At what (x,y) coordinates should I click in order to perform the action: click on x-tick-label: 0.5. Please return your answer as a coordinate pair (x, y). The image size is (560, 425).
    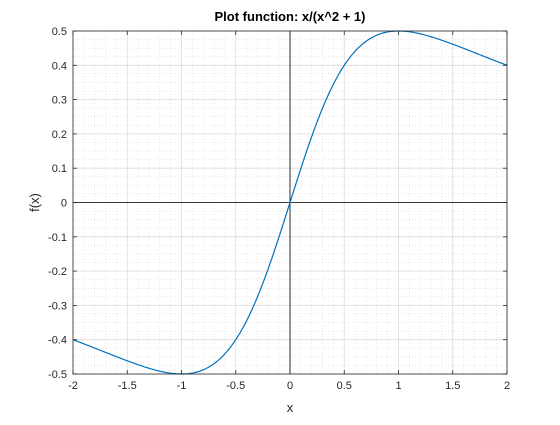
    Looking at the image, I should click on (344, 386).